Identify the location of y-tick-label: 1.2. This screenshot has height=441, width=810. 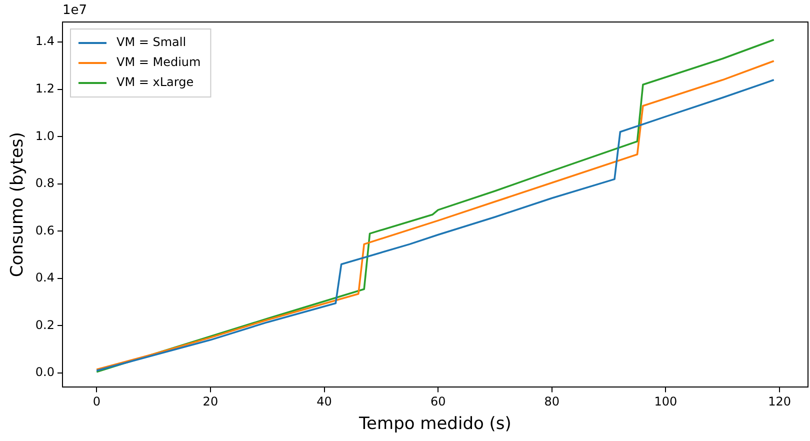
(44, 88).